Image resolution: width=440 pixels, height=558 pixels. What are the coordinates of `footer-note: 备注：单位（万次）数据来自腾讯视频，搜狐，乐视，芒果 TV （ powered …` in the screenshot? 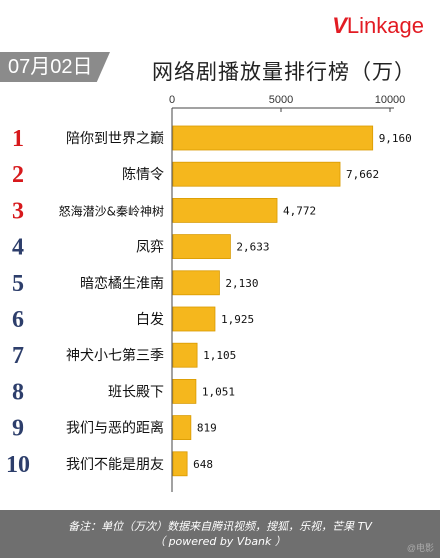 It's located at (220, 534).